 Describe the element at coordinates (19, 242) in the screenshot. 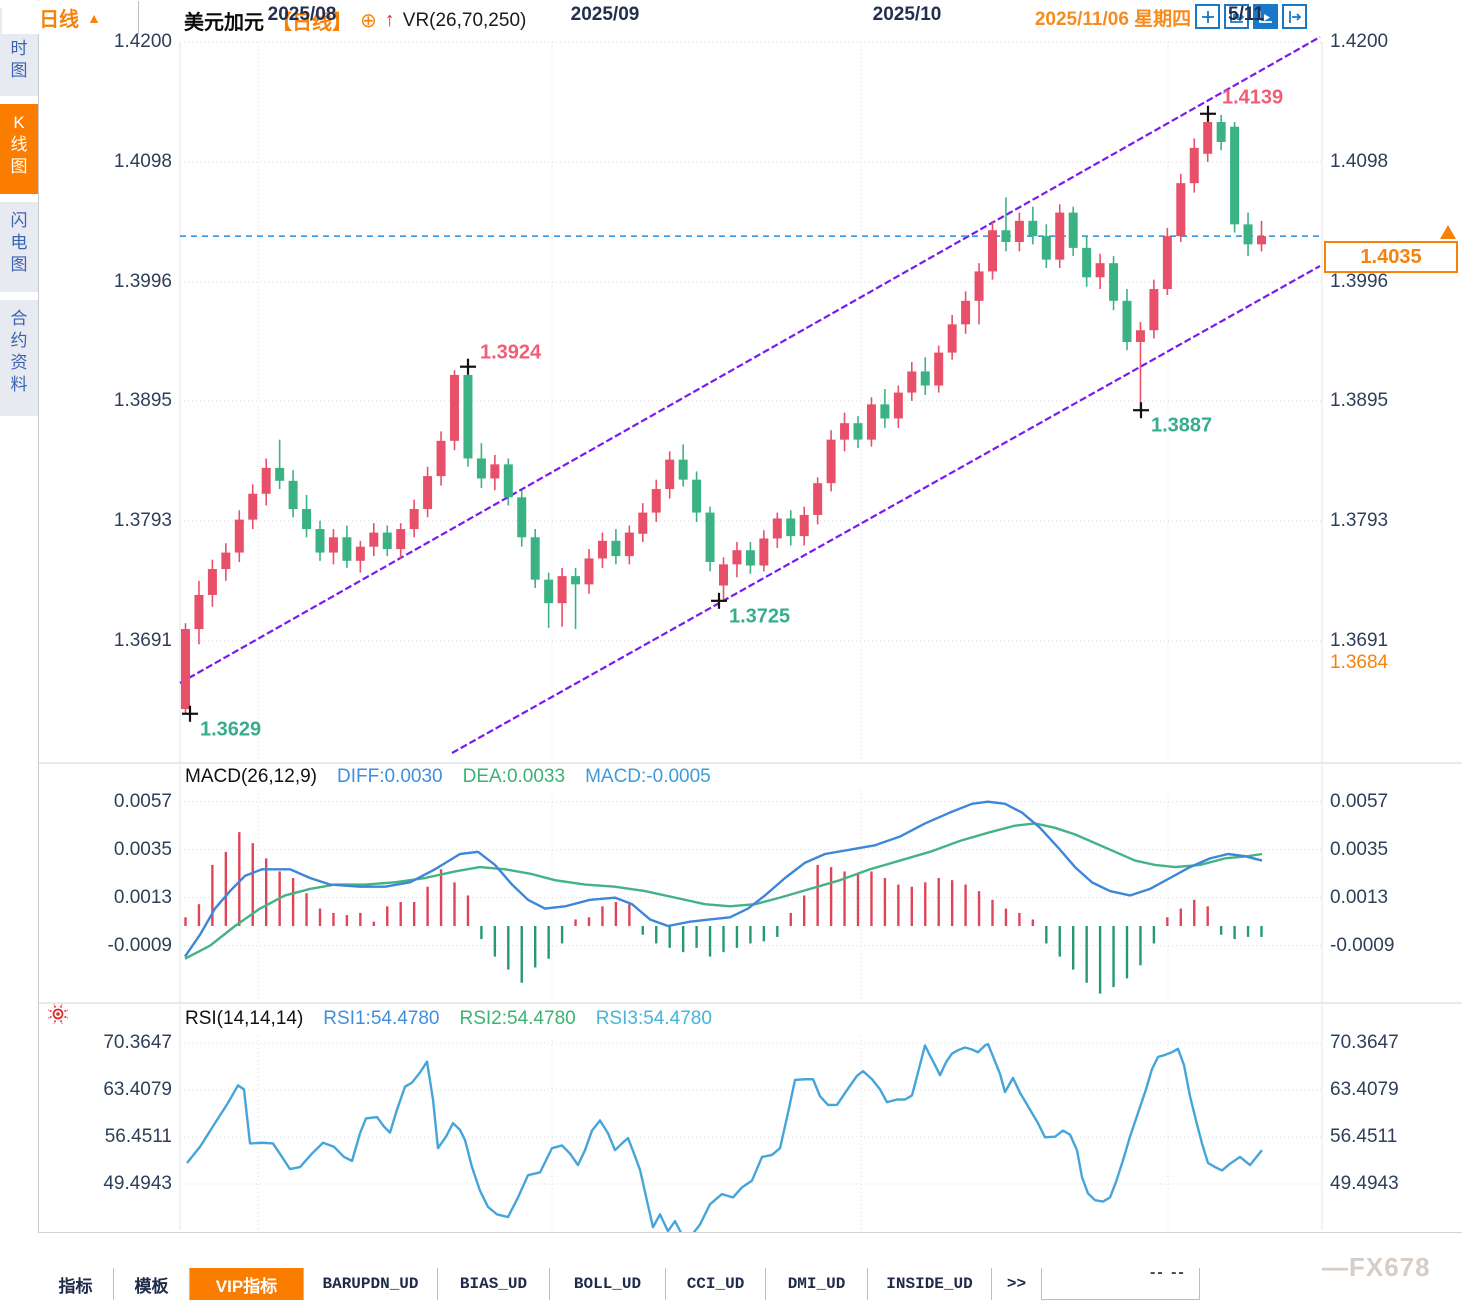

I see `sidebar-item-label: 闪电图` at that location.